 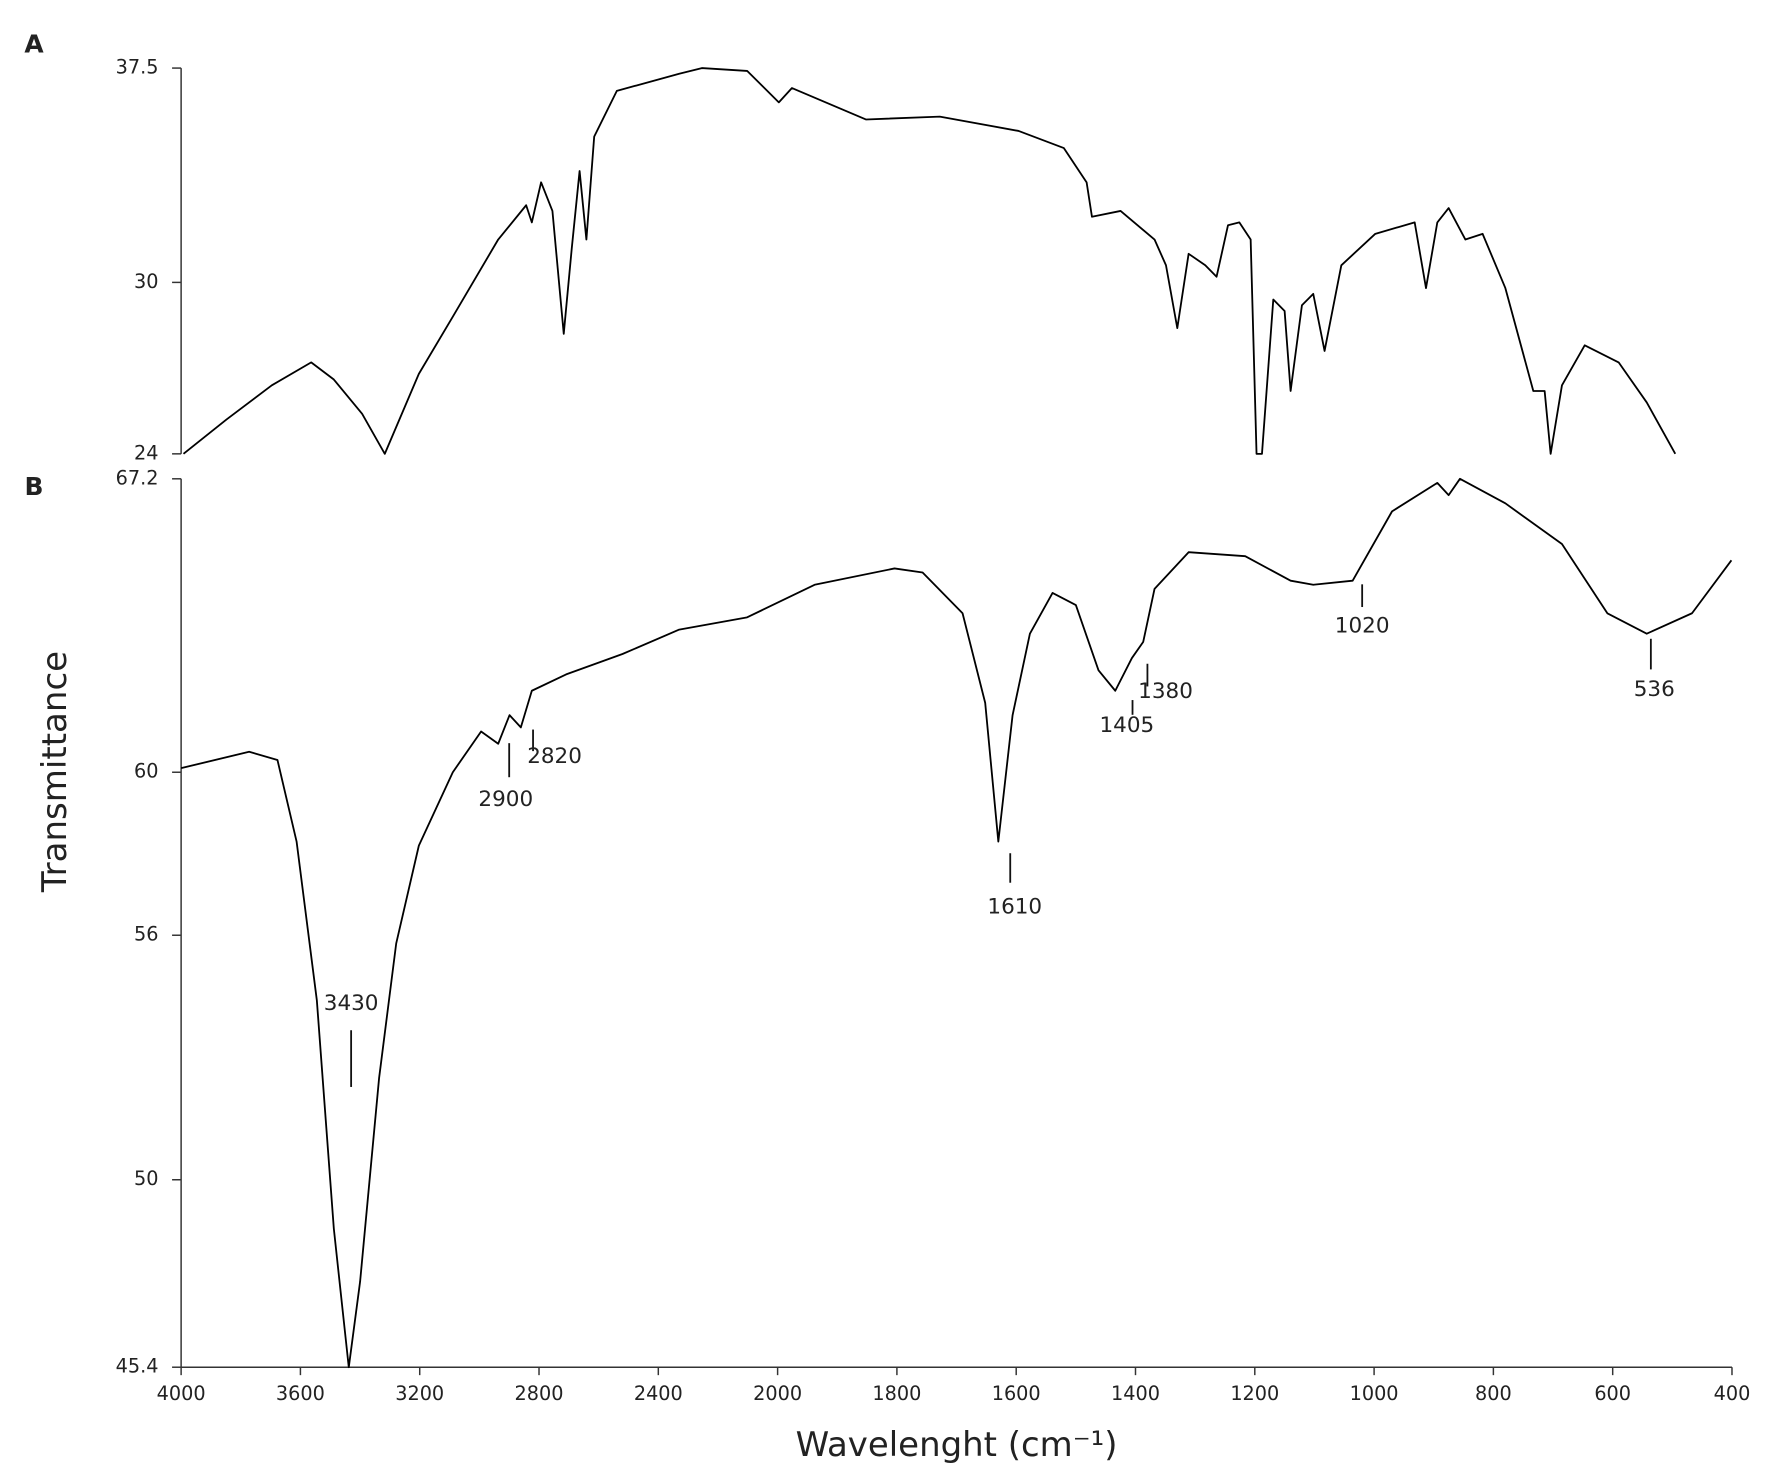 I want to click on y-tick-label: 45.4, so click(x=137, y=1366).